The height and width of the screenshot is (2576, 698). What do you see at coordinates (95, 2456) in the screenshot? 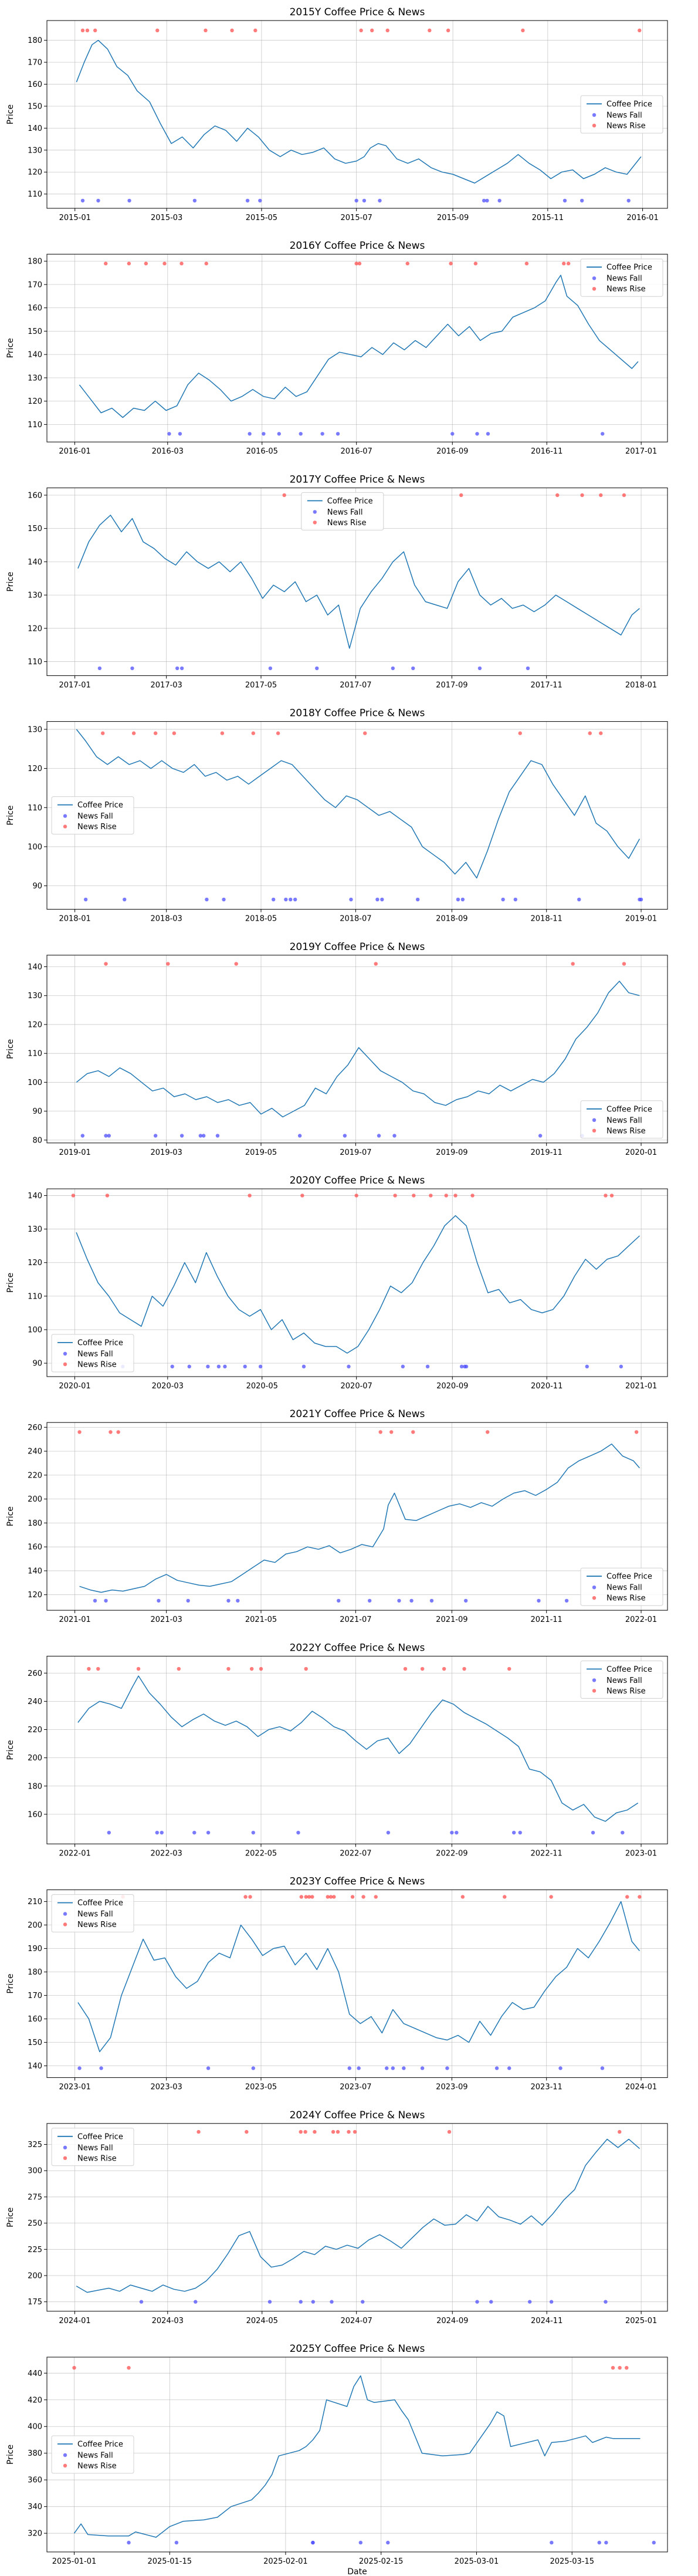
I see `legend-fall-label: News Fall` at bounding box center [95, 2456].